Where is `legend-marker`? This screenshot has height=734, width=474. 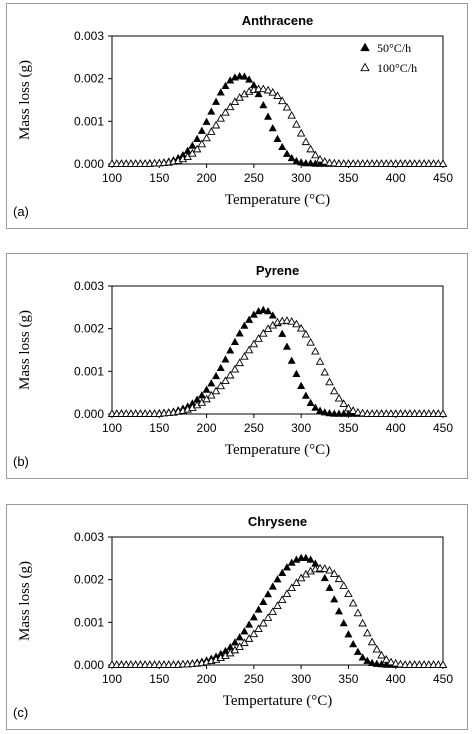
legend-marker is located at coordinates (365, 67).